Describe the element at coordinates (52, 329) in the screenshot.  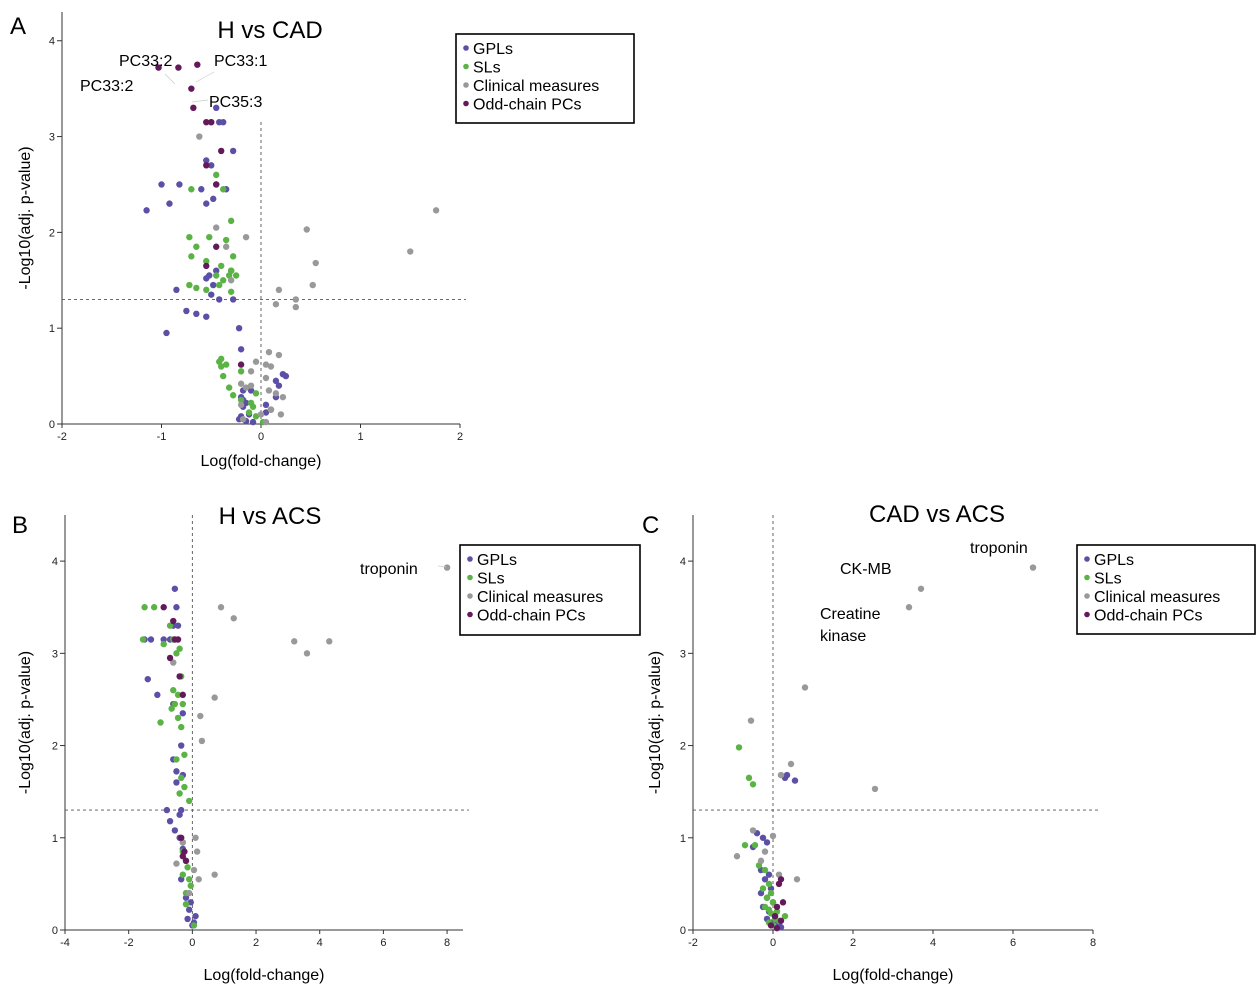
I see `y-tick-label: 1` at that location.